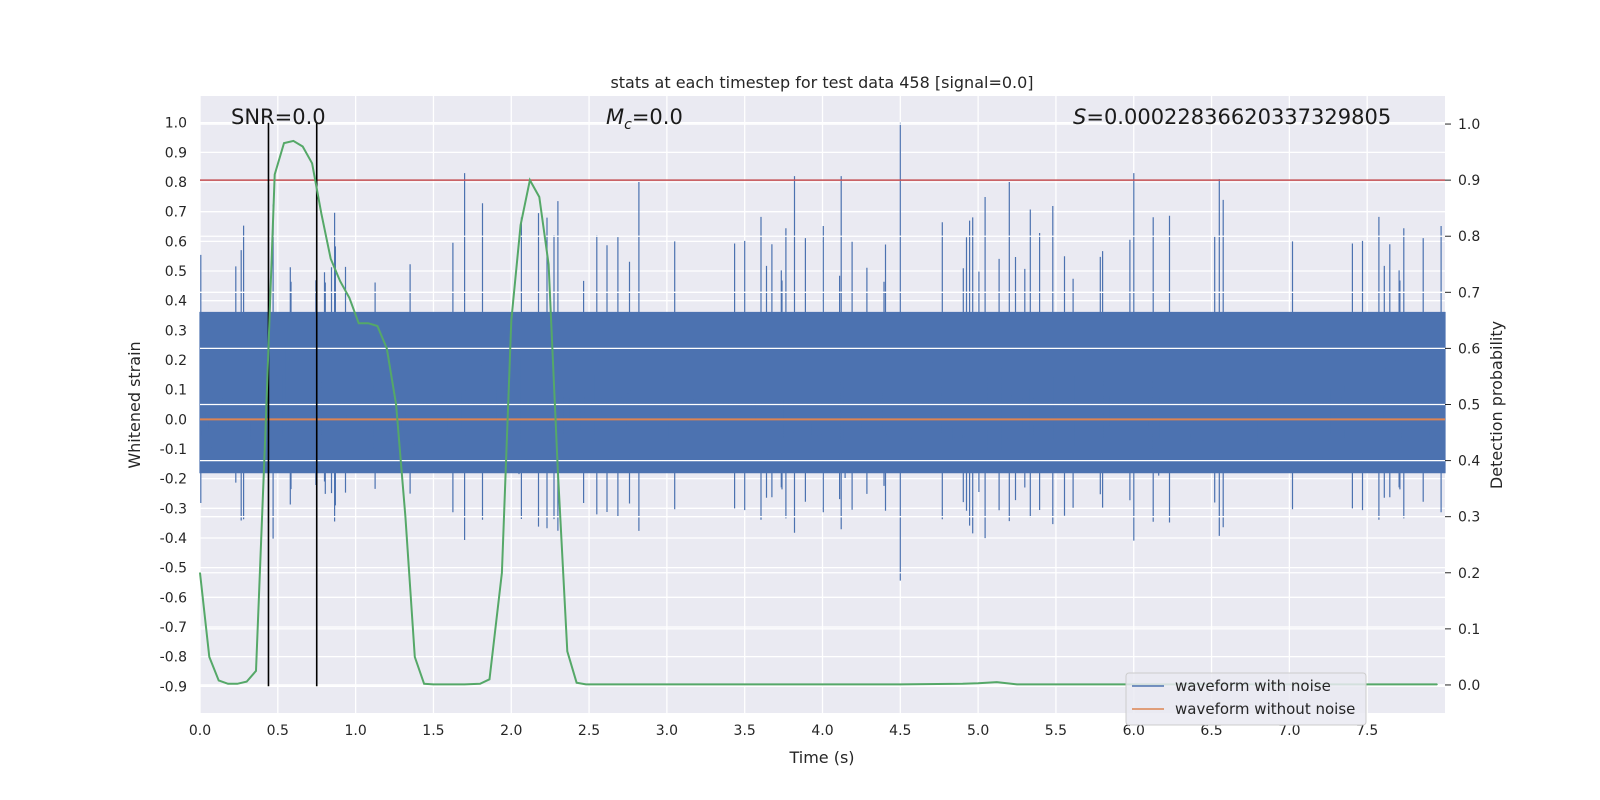 The image size is (1600, 800). I want to click on y-right-tick-label: 0.0, so click(1469, 686).